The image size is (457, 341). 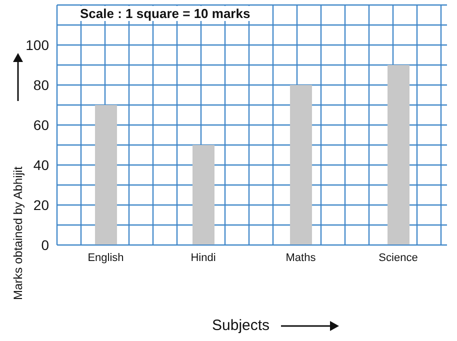 What do you see at coordinates (41, 84) in the screenshot?
I see `y-tick-label: 80` at bounding box center [41, 84].